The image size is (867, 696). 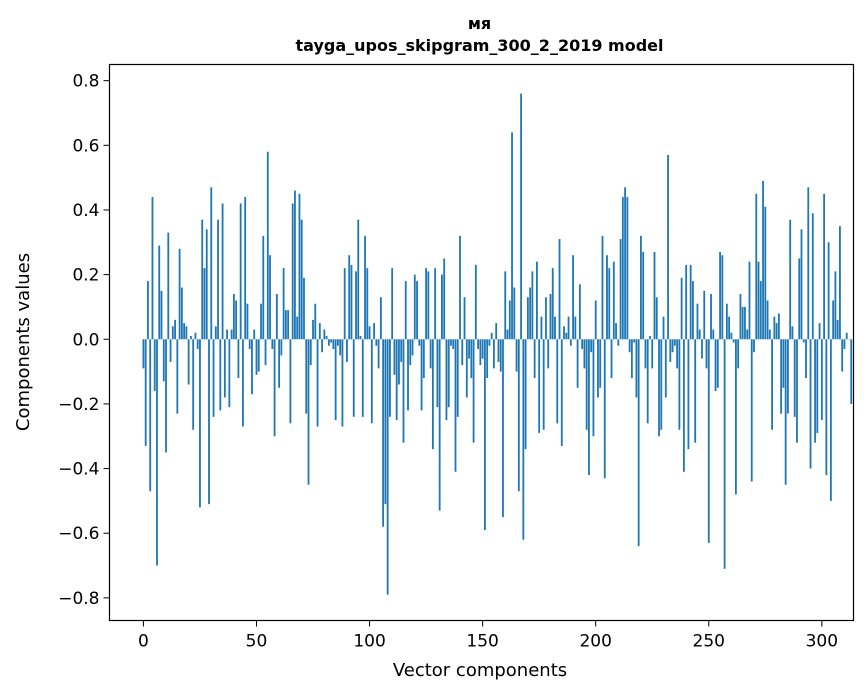 What do you see at coordinates (479, 23) in the screenshot?
I see `chart-title-line1: мя` at bounding box center [479, 23].